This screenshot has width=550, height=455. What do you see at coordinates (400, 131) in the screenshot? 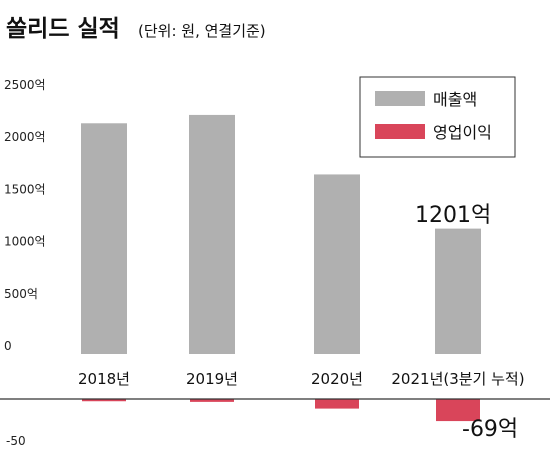
I see `legend-swatch-op` at bounding box center [400, 131].